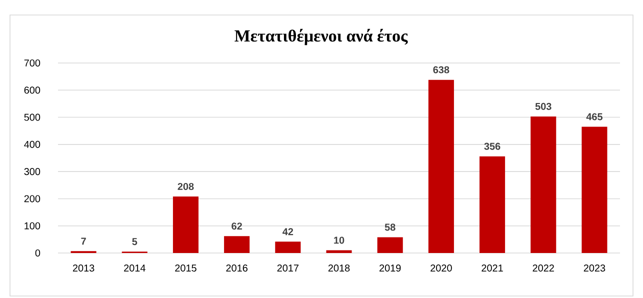  I want to click on x-tick-label: 2020, so click(441, 268).